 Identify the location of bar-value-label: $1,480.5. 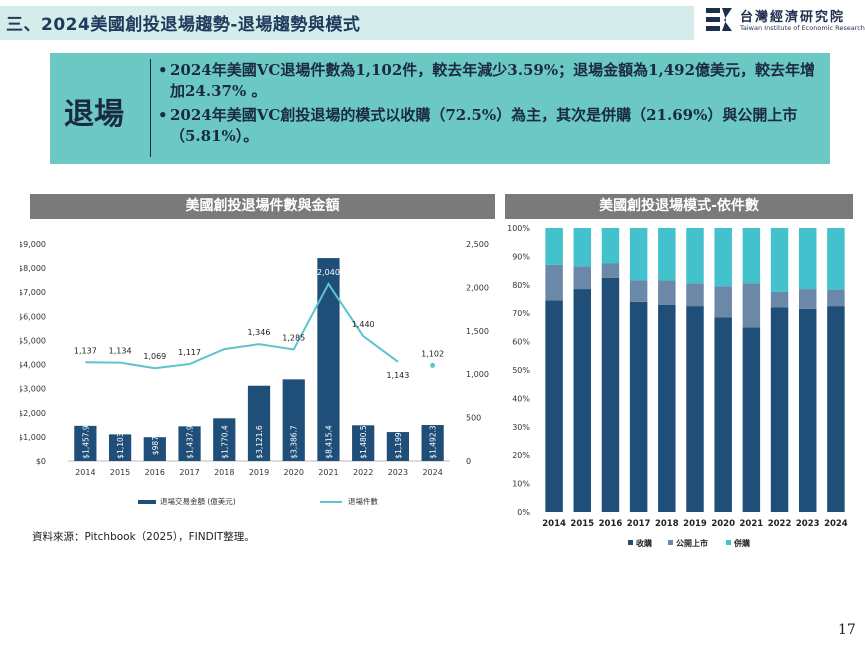
(363, 442).